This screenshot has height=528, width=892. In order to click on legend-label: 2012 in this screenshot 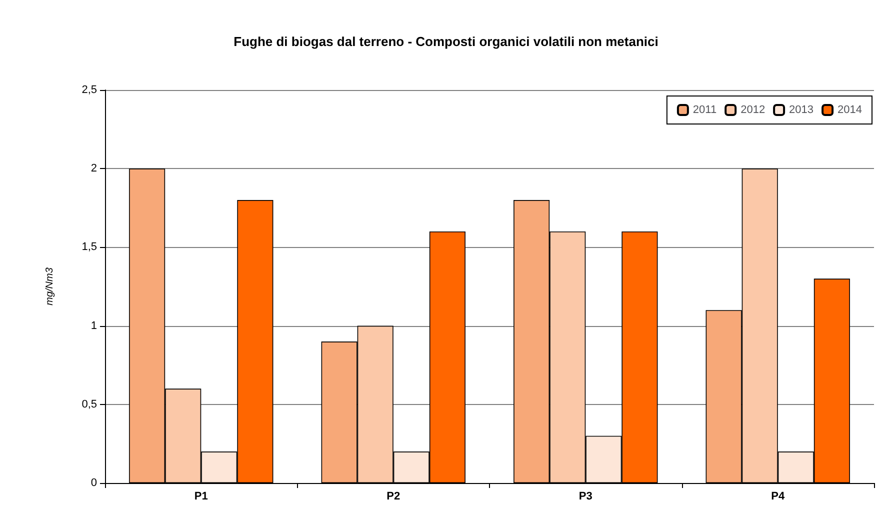, I will do `click(753, 110)`.